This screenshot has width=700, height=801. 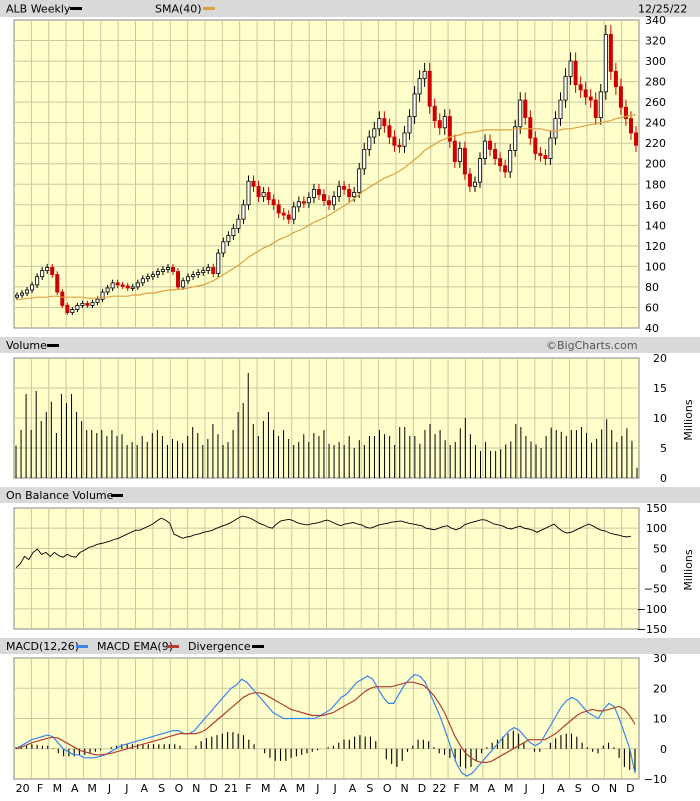 What do you see at coordinates (439, 788) in the screenshot?
I see `x-axis-label: 22` at bounding box center [439, 788].